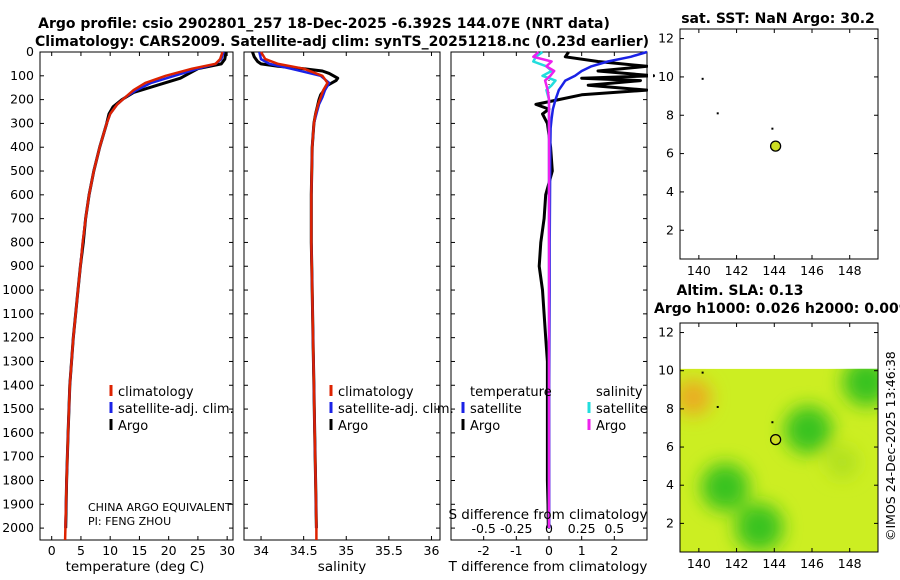 This screenshot has width=900, height=580. Describe the element at coordinates (485, 426) in the screenshot. I see `legend-t-argo: Argo` at that location.